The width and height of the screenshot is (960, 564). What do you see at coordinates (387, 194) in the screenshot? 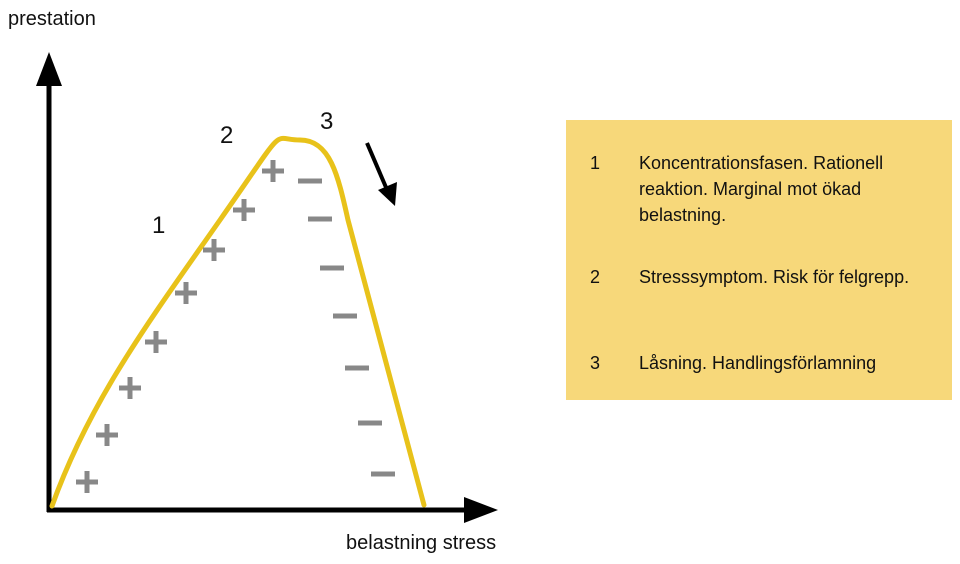
I see `decline-arrow-head` at bounding box center [387, 194].